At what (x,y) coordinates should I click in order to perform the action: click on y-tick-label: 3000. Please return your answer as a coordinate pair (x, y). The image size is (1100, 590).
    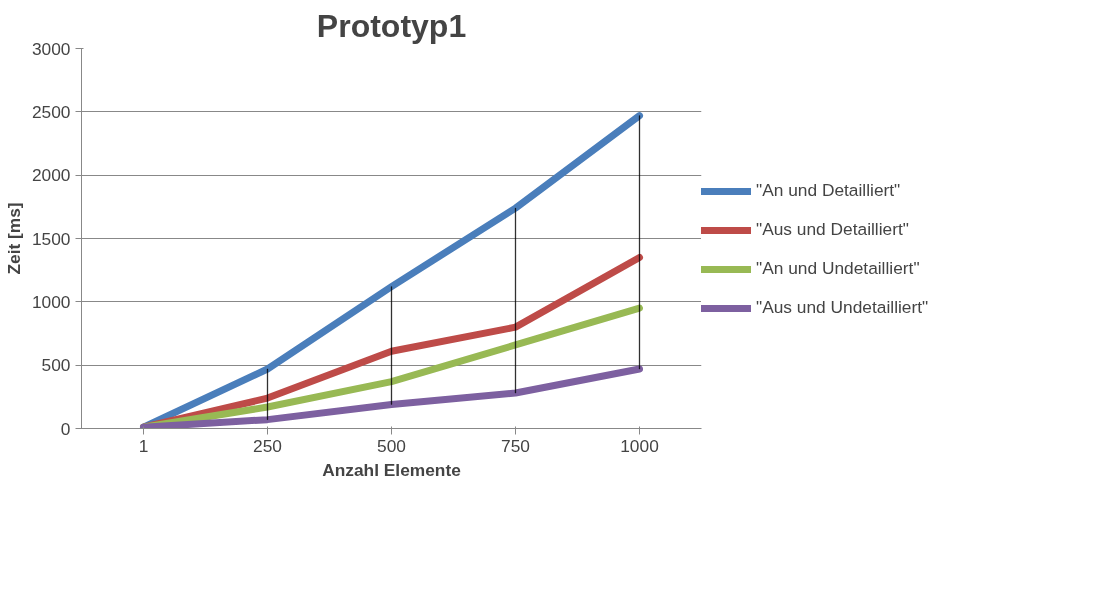
    Looking at the image, I should click on (51, 48).